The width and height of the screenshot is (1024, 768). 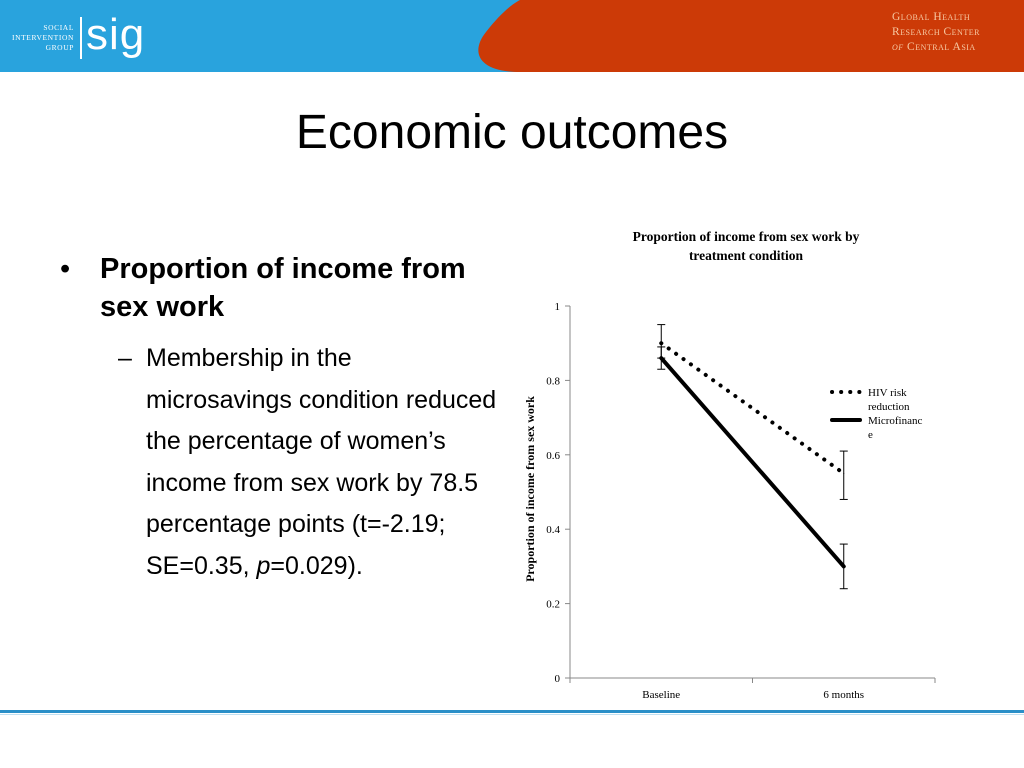 What do you see at coordinates (889, 407) in the screenshot?
I see `legend-label-1: reduction` at bounding box center [889, 407].